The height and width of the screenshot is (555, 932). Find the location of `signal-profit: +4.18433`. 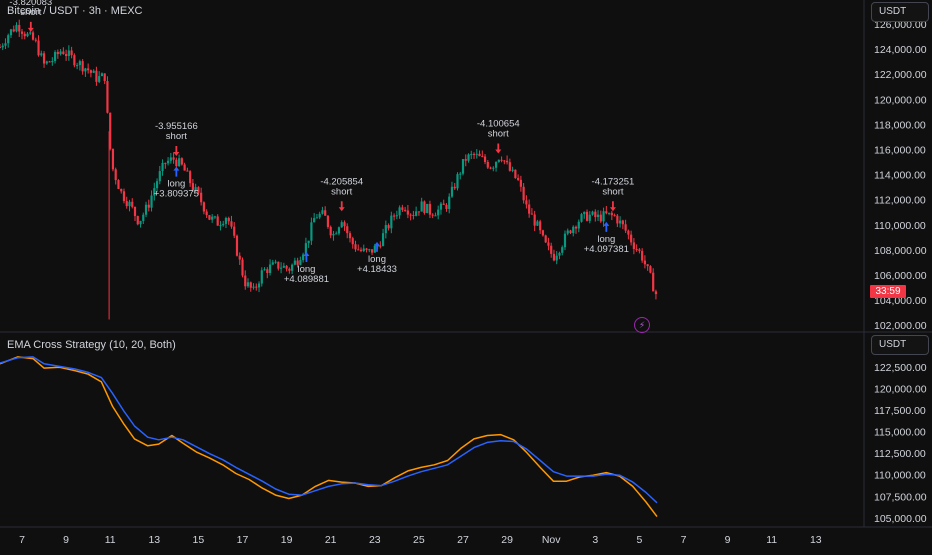

signal-profit: +4.18433 is located at coordinates (377, 269).